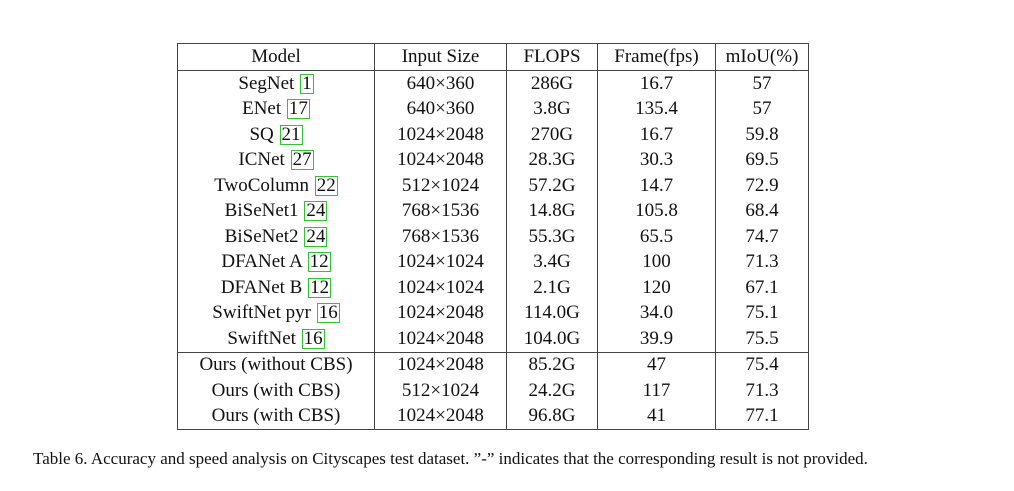 Image resolution: width=1014 pixels, height=491 pixels. I want to click on model-cell: SegNet 1, so click(276, 83).